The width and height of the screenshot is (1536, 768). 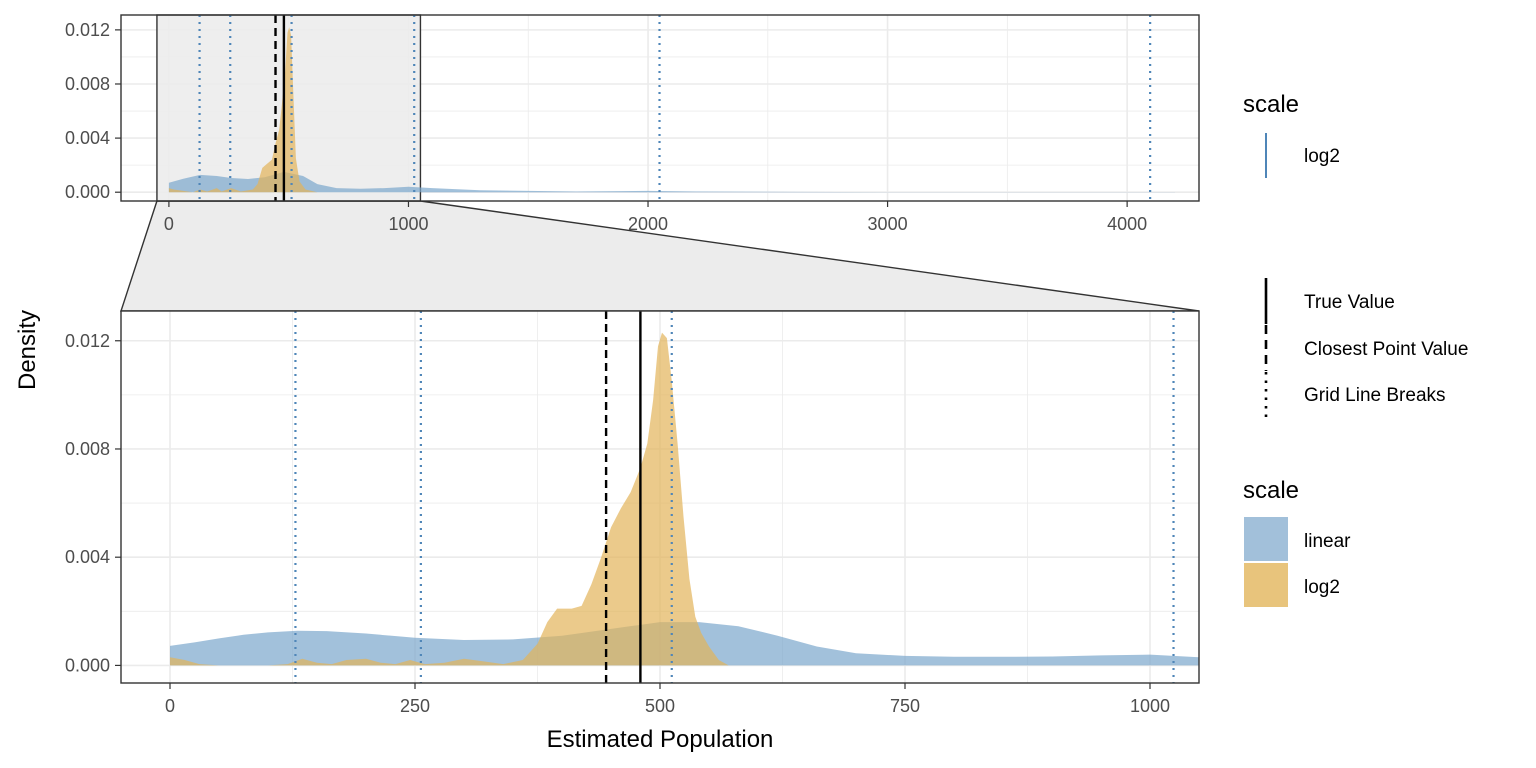 I want to click on legend-scale-top: scale log2, so click(x=1291, y=134).